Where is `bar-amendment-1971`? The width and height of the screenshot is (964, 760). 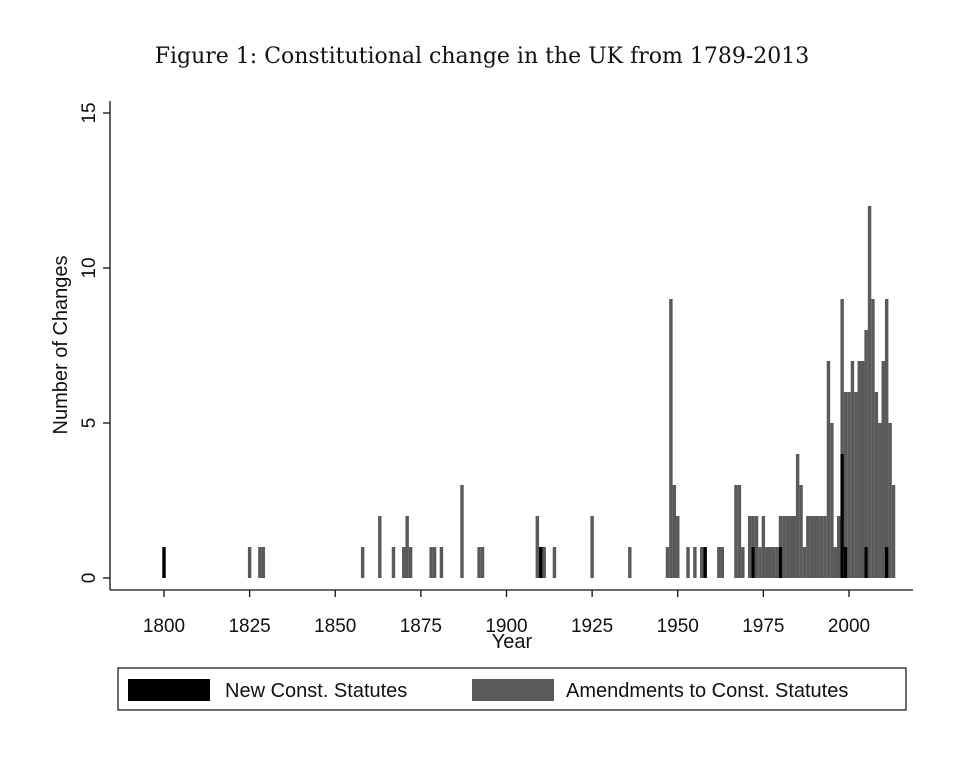 bar-amendment-1971 is located at coordinates (749, 547).